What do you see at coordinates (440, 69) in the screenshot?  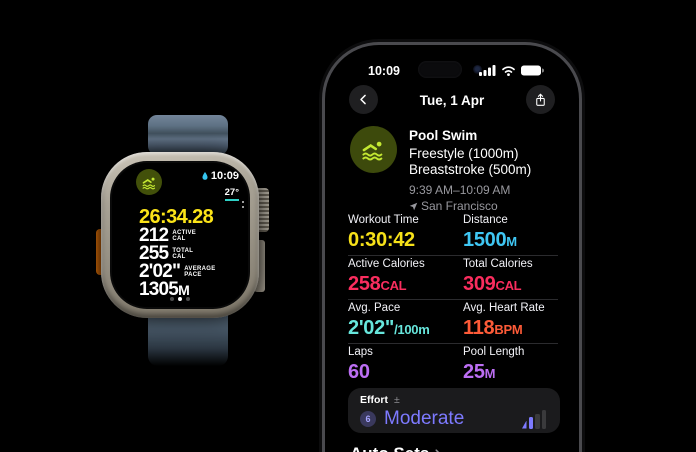 I see `dynamic-island` at bounding box center [440, 69].